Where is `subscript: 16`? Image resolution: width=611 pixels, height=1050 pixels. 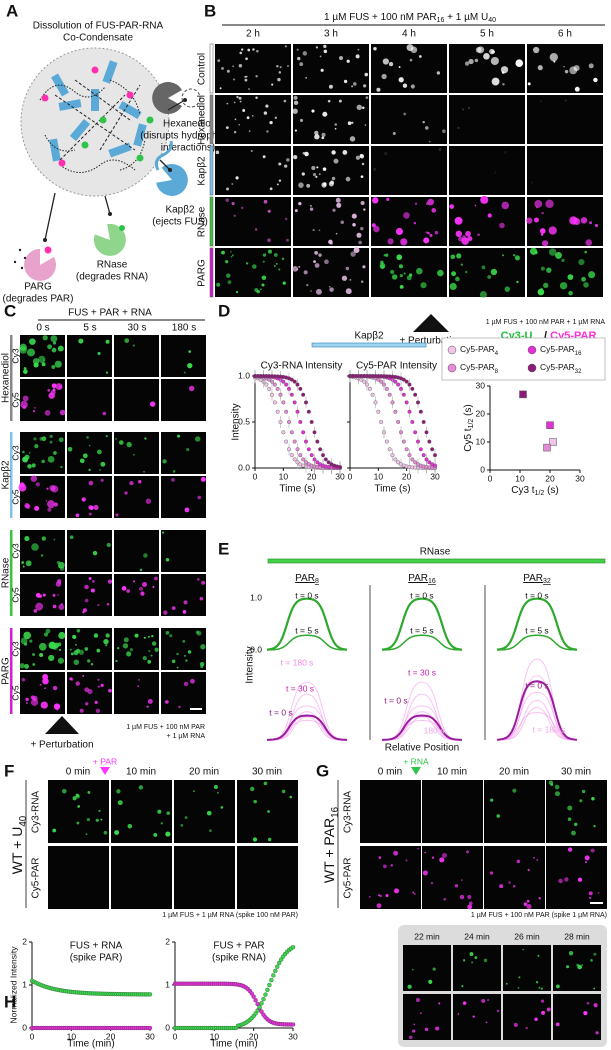
subscript: 16 is located at coordinates (578, 354).